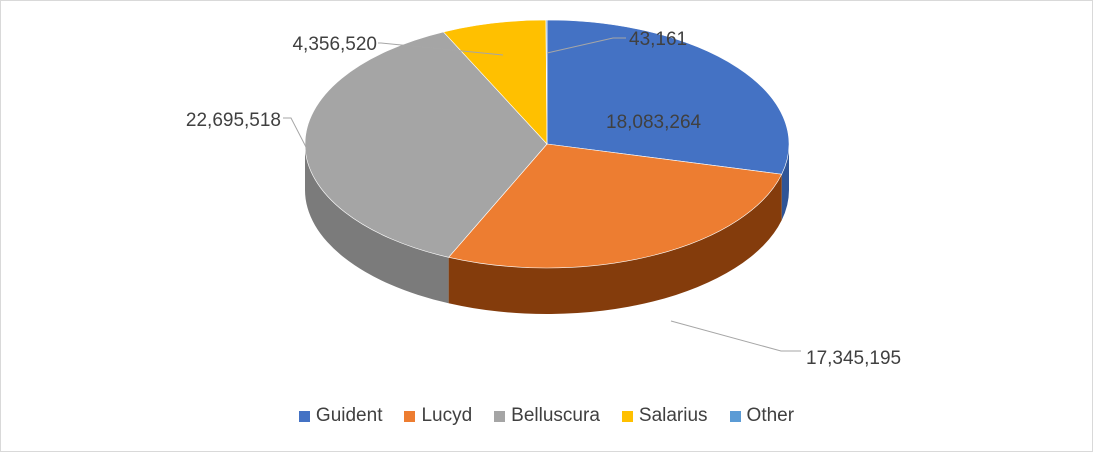 The image size is (1093, 452). What do you see at coordinates (334, 44) in the screenshot?
I see `data-label-salarius: 4,356,520` at bounding box center [334, 44].